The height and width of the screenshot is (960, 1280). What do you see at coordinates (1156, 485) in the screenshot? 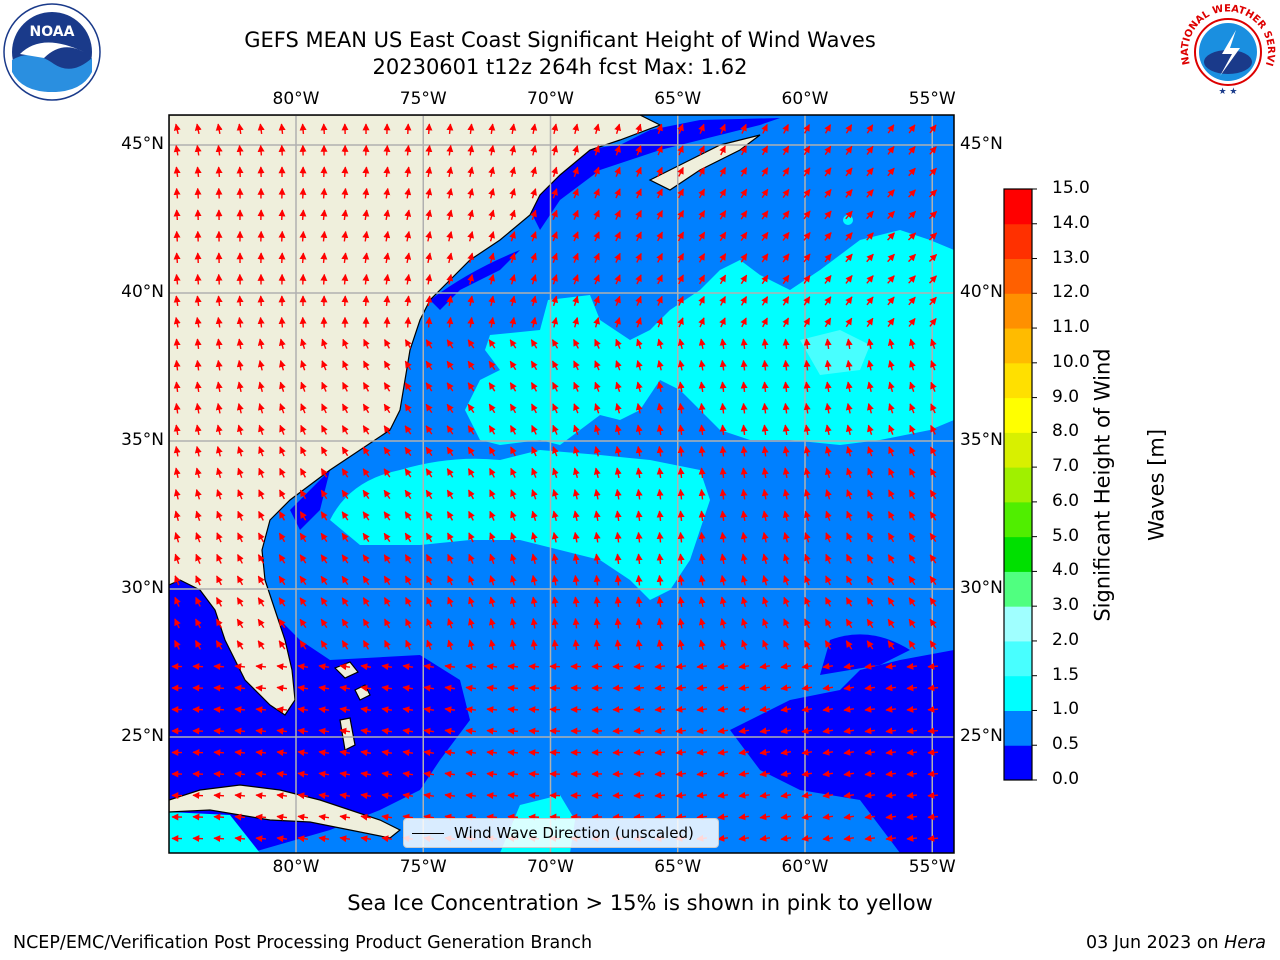
I see `colorbar-title-line2: Waves [m]` at bounding box center [1156, 485].